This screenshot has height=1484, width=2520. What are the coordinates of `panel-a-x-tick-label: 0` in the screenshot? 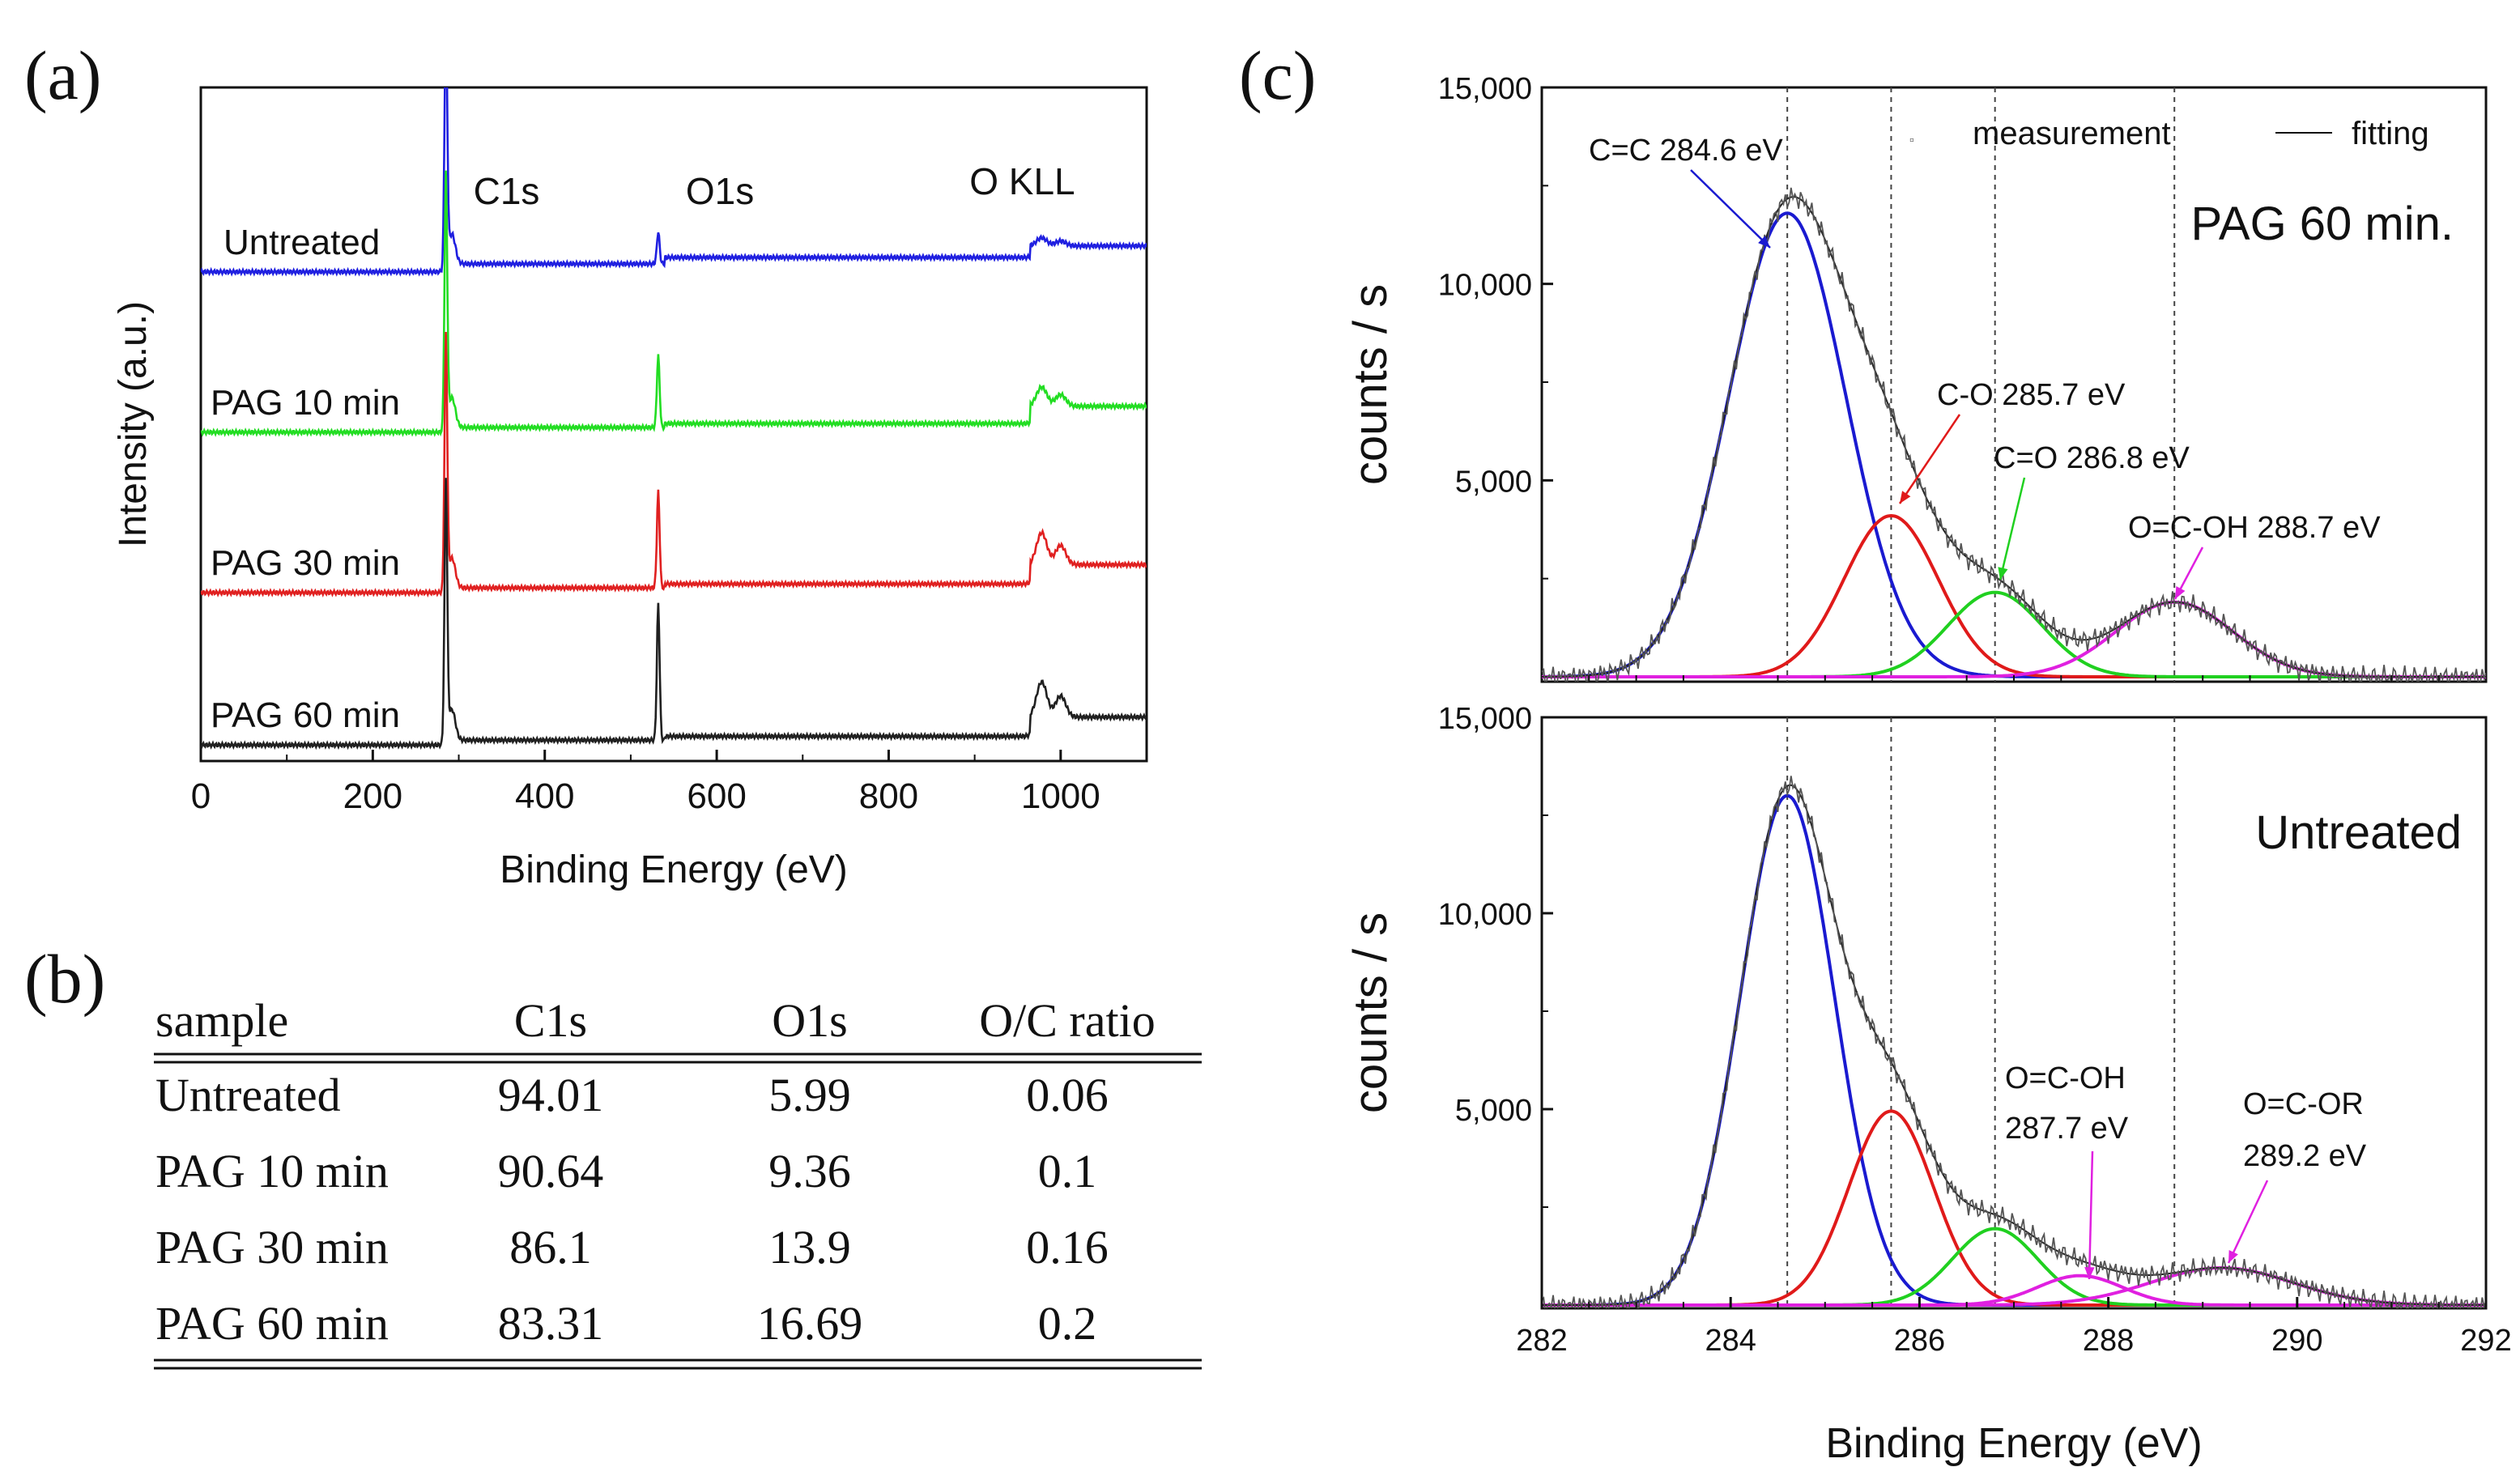 It's located at (201, 796).